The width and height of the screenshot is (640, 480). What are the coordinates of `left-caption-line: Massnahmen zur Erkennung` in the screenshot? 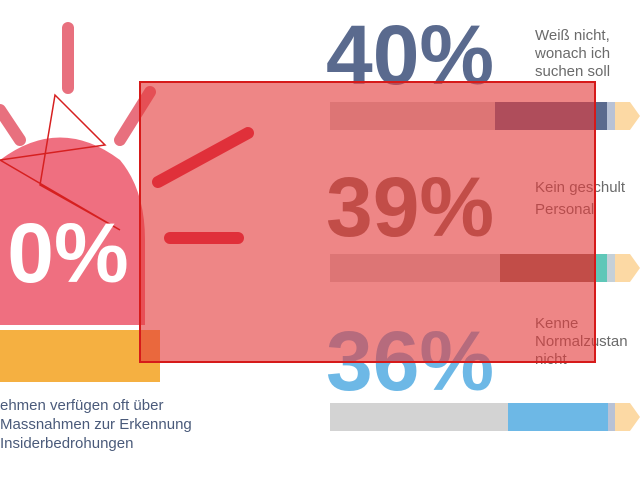 It's located at (96, 424).